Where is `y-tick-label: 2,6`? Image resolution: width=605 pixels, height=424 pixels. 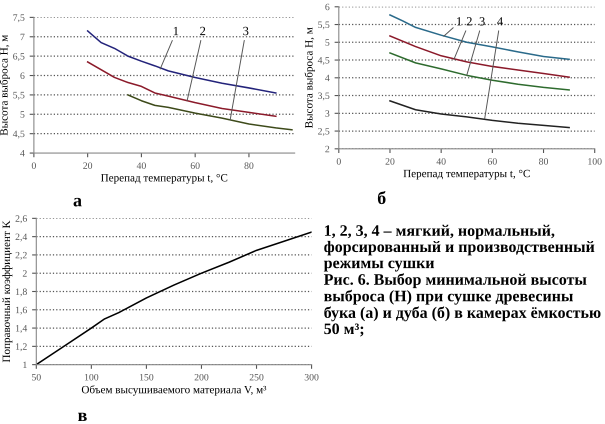
y-tick-label: 2,6 is located at coordinates (21, 219).